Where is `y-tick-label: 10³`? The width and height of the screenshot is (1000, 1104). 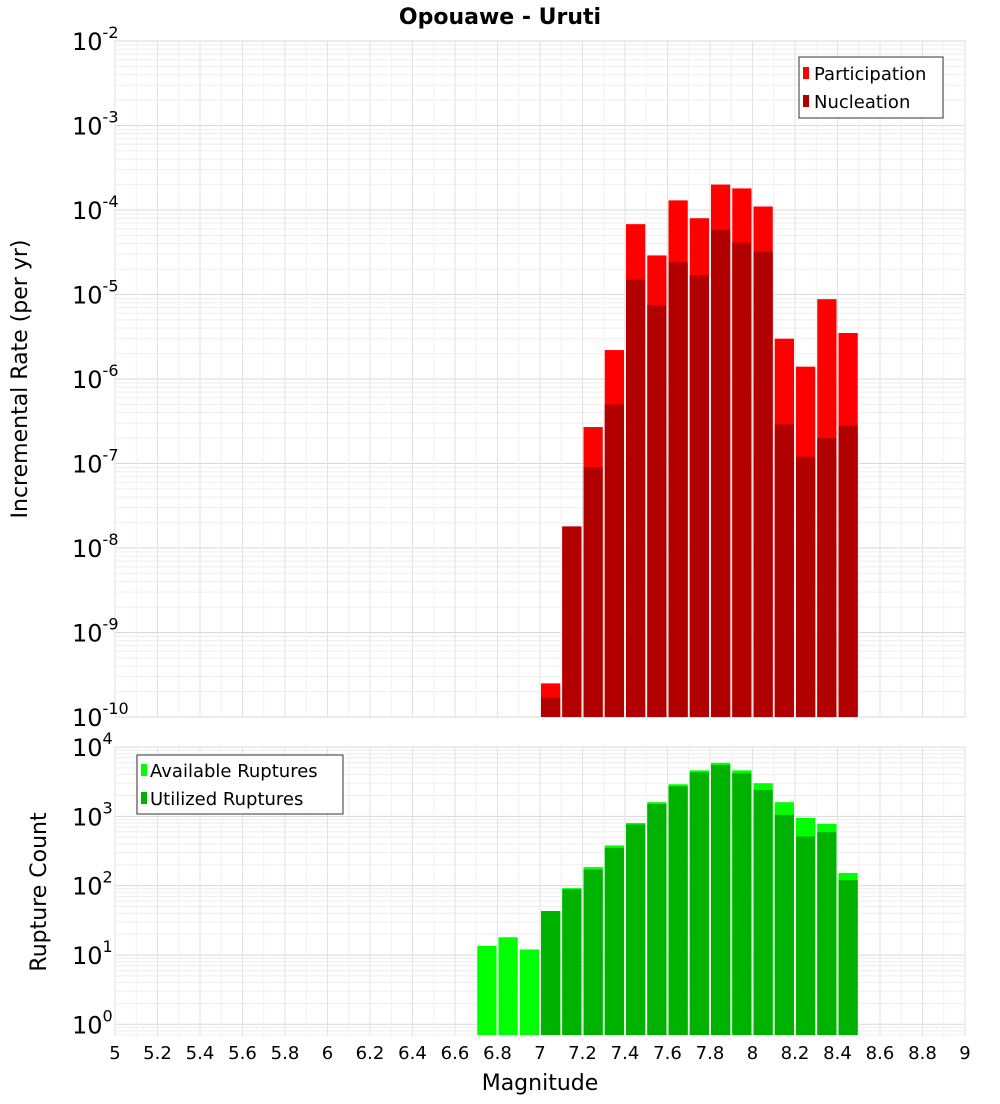 y-tick-label: 10³ is located at coordinates (92, 814).